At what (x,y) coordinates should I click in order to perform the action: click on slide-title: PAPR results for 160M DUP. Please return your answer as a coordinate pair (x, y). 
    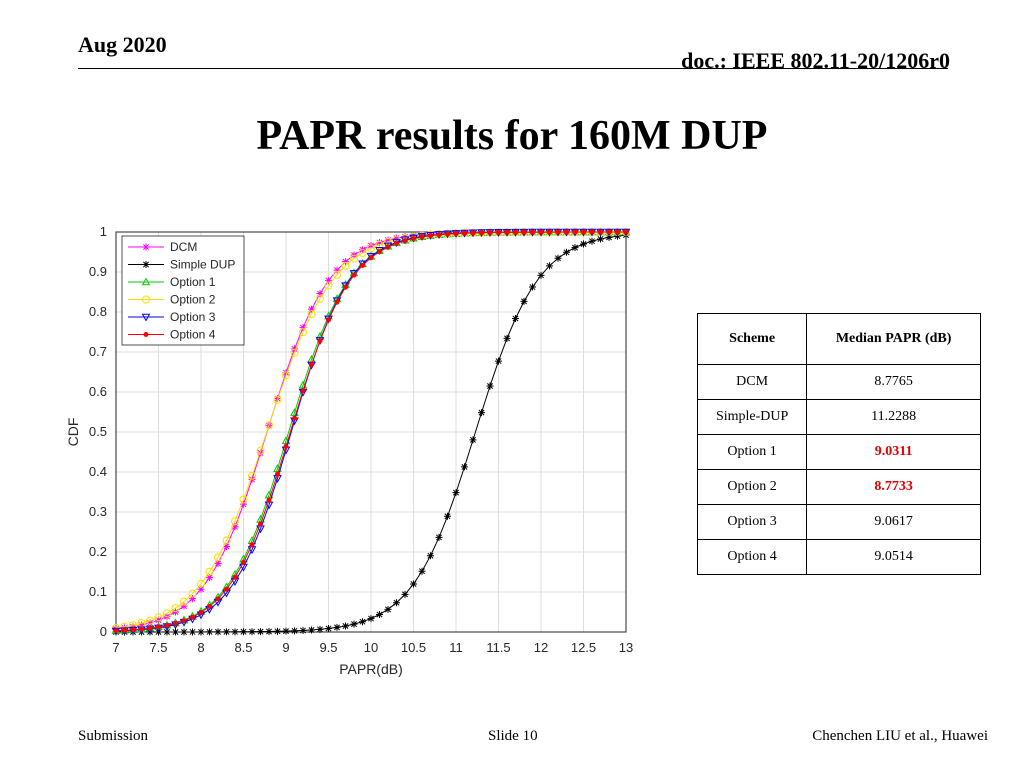
    Looking at the image, I should click on (512, 136).